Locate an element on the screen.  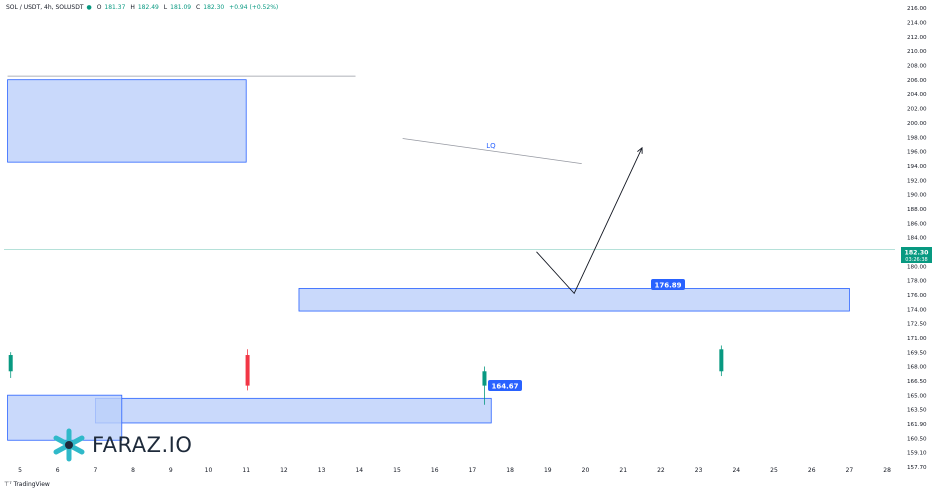
zone-label-lower: 164.67 is located at coordinates (504, 387).